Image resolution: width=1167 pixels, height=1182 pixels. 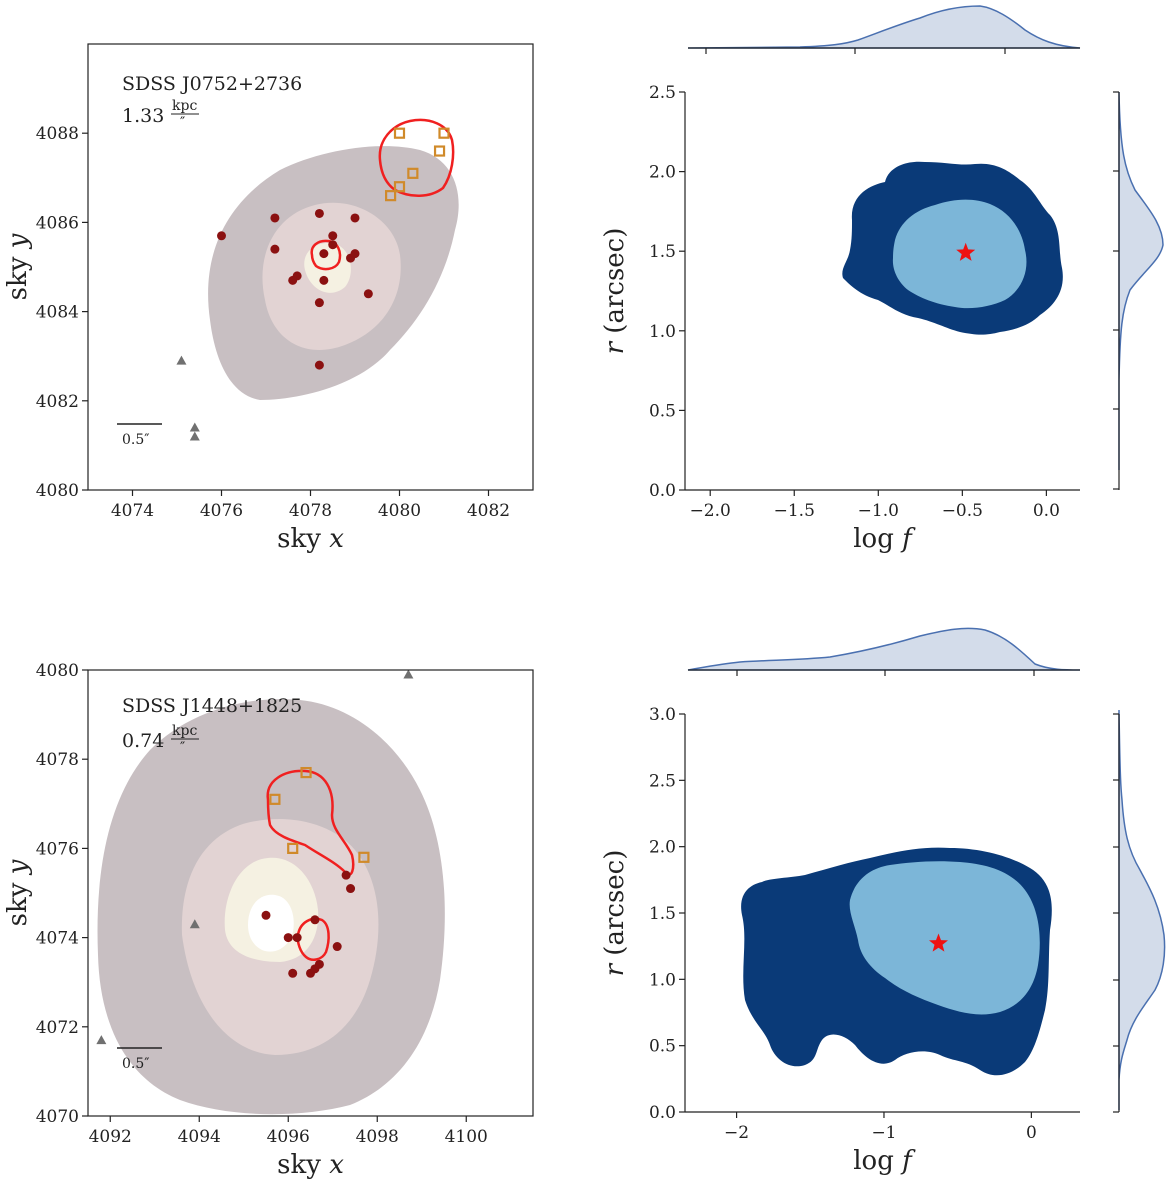 I want to click on br-star-group, so click(x=938, y=942).